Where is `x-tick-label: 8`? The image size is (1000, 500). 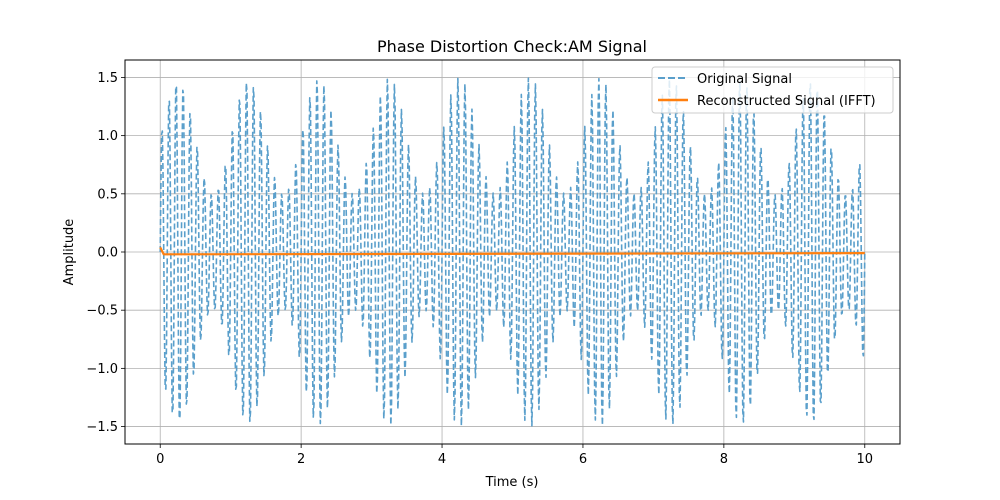 x-tick-label: 8 is located at coordinates (724, 459).